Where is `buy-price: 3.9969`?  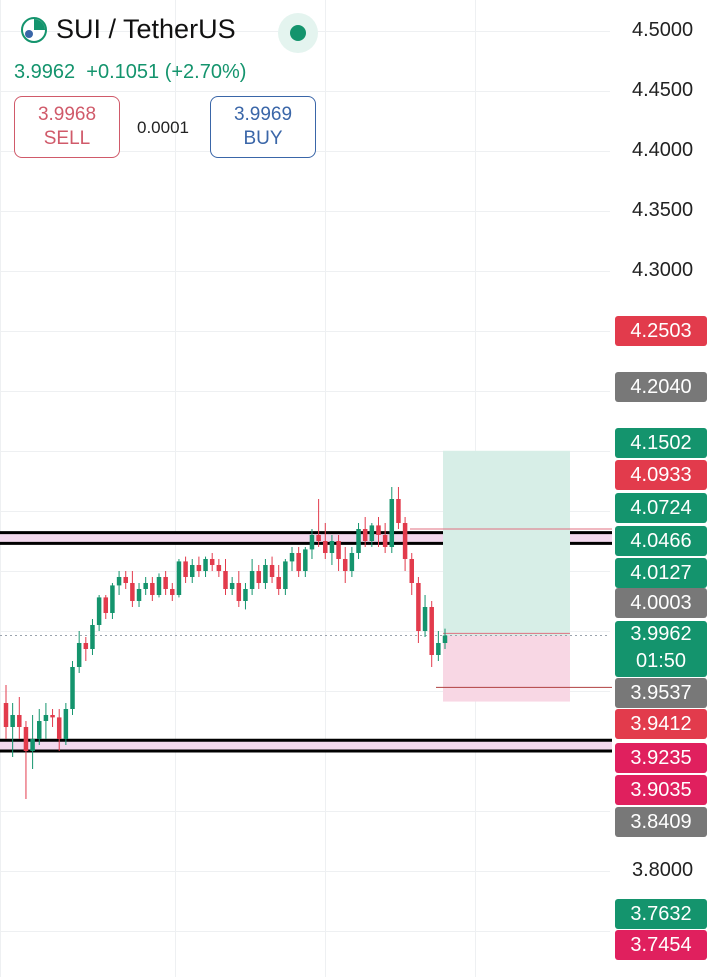 buy-price: 3.9969 is located at coordinates (263, 114).